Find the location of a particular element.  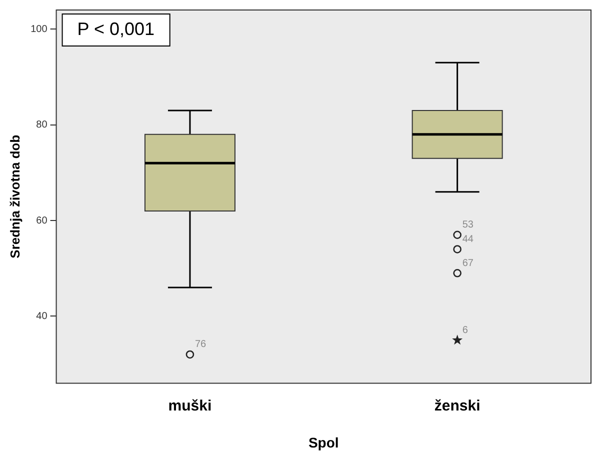

y-tick-label: 80 is located at coordinates (42, 125).